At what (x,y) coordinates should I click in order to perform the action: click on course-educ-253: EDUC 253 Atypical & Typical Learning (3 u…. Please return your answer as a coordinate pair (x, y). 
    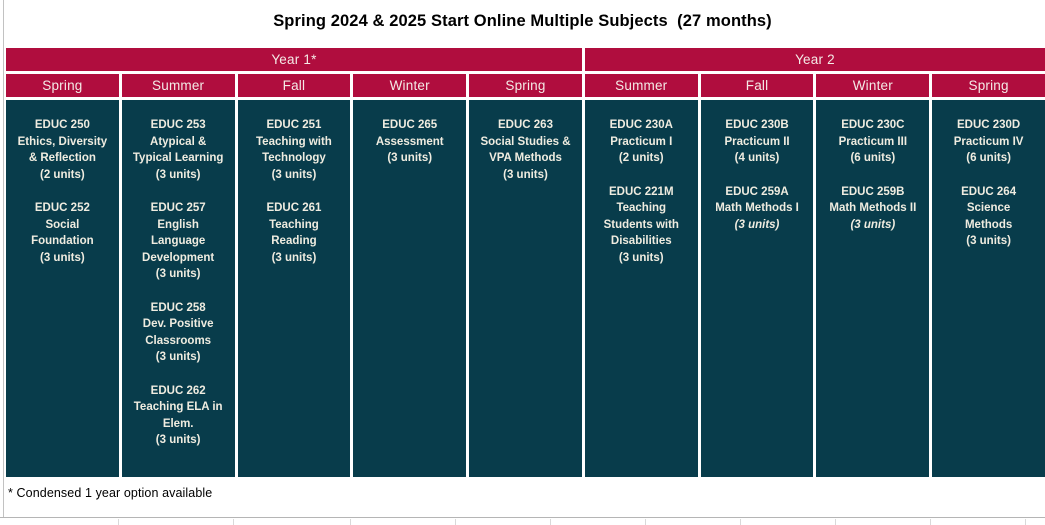
    Looking at the image, I should click on (178, 150).